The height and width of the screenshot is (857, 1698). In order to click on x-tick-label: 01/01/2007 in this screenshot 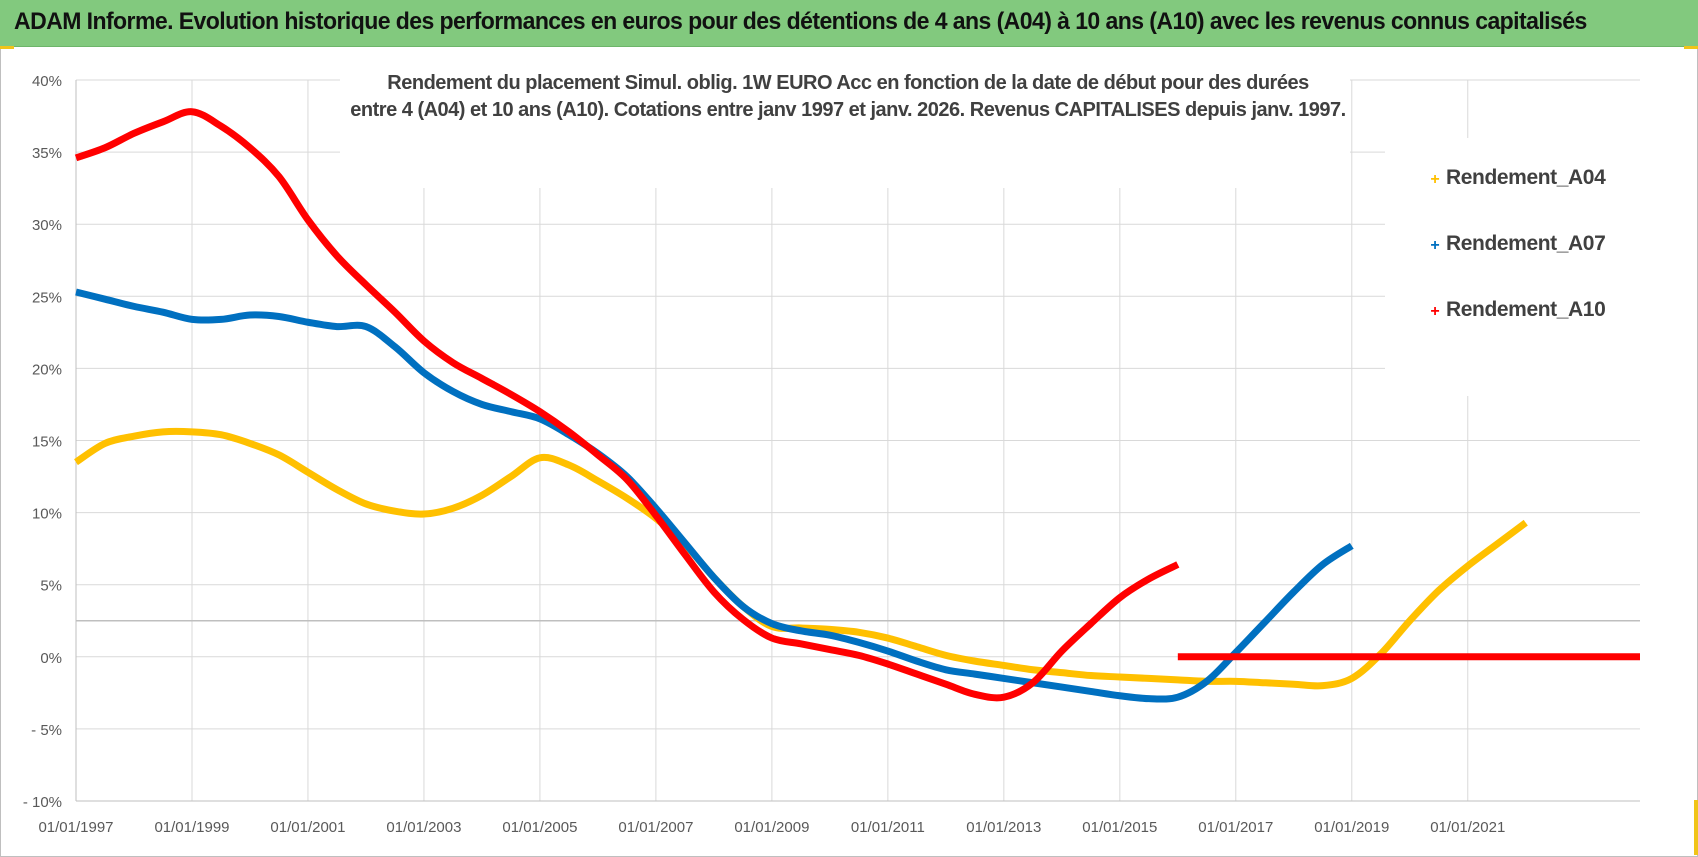, I will do `click(655, 827)`.